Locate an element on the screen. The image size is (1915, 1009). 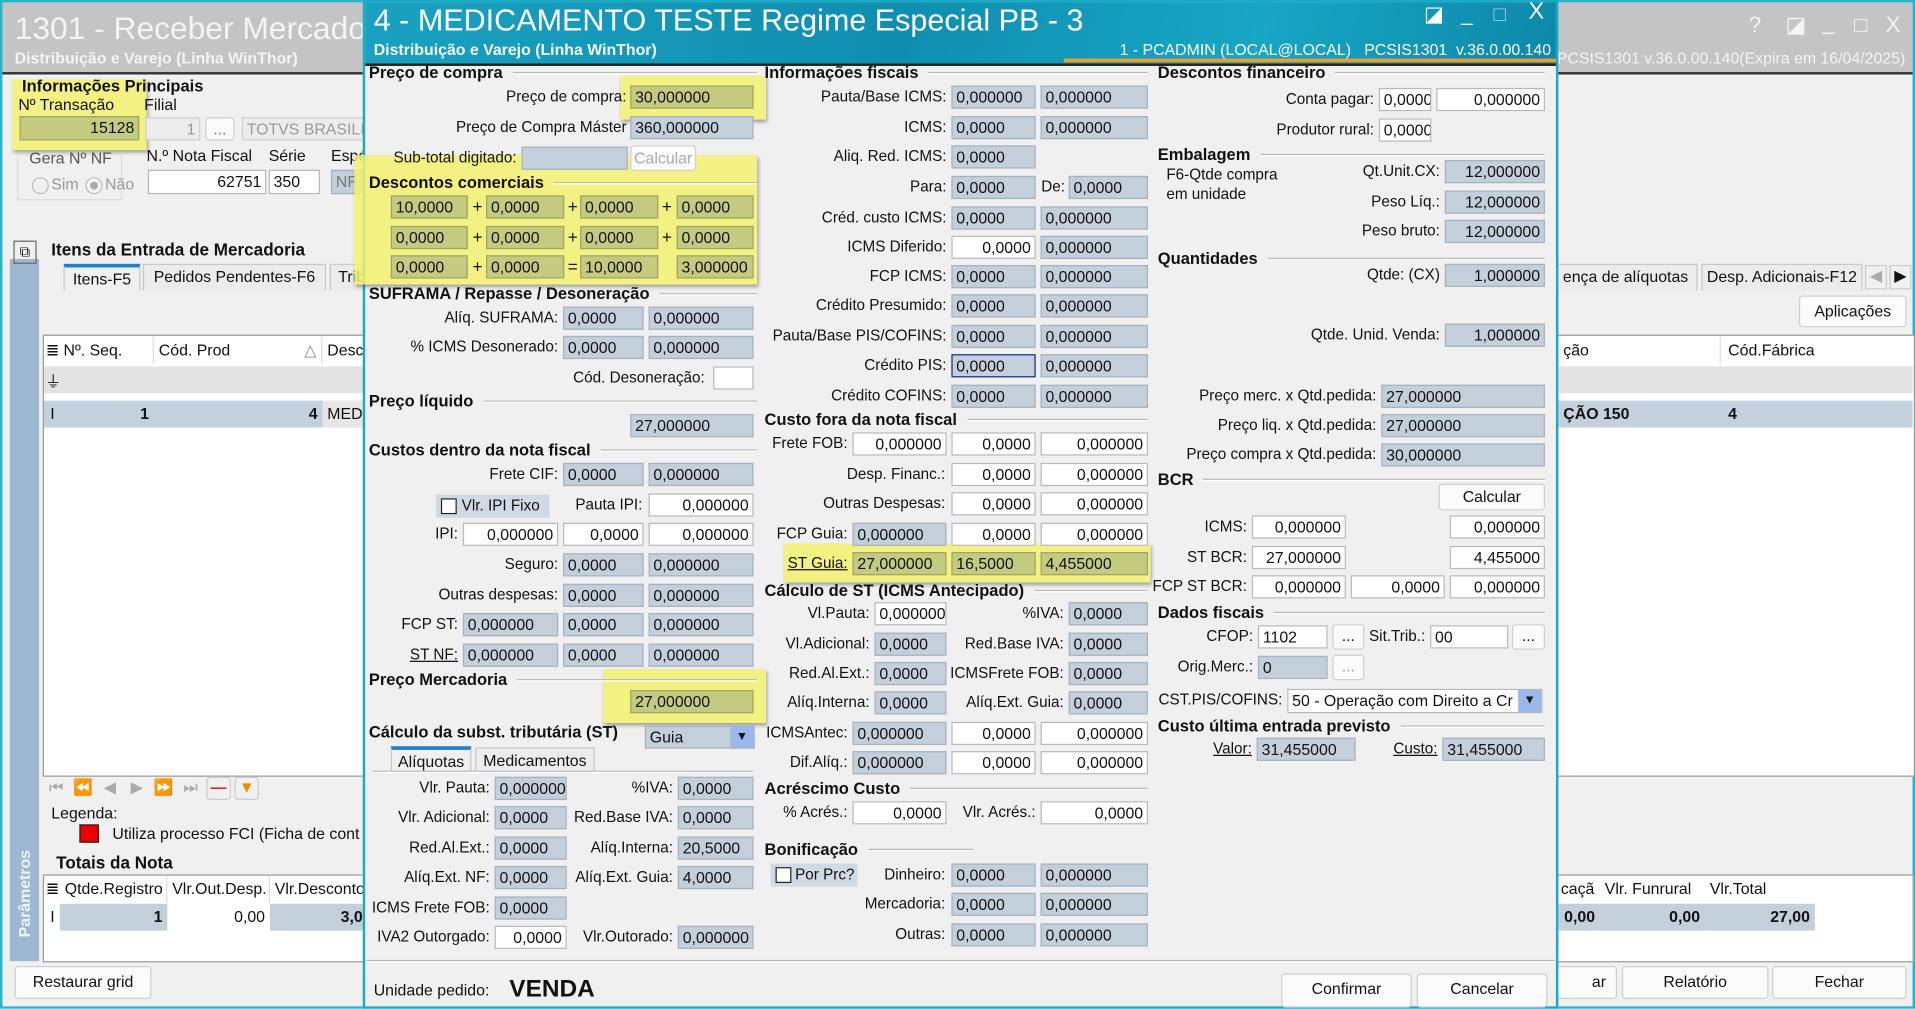
field-fcpguia-1: 0,000000 is located at coordinates (899, 534).